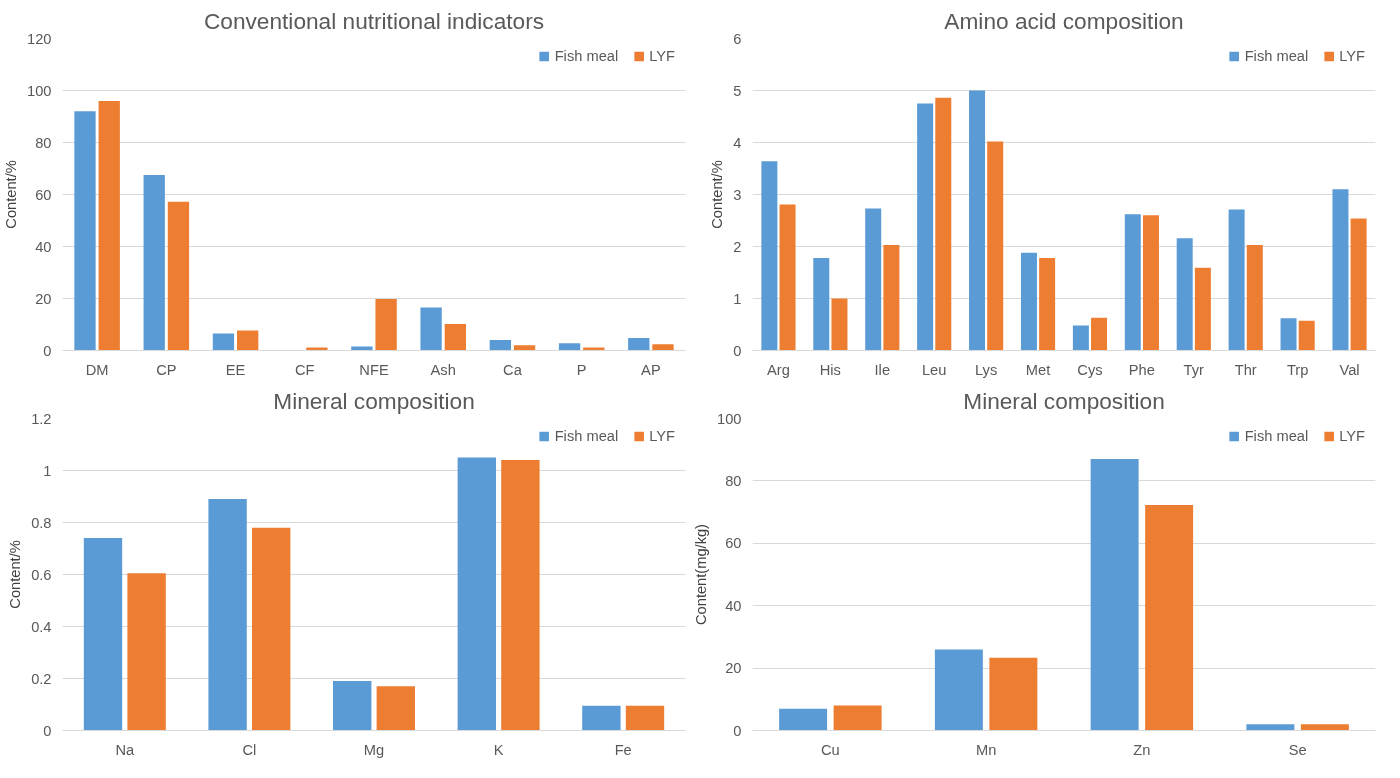 The image size is (1400, 778). Describe the element at coordinates (737, 194) in the screenshot. I see `y-tick-label: 3` at that location.